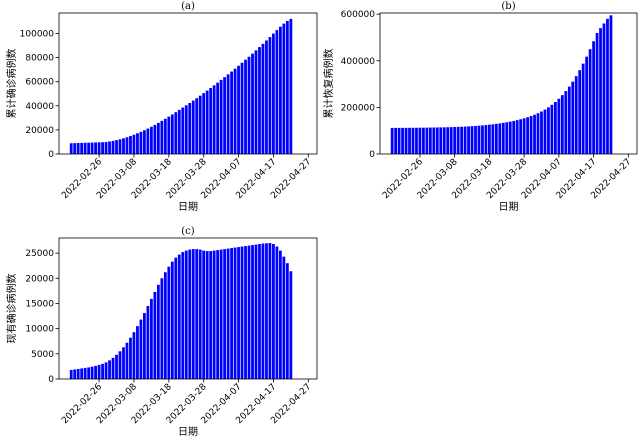  I want to click on y-tick-label: 15000, so click(39, 304).